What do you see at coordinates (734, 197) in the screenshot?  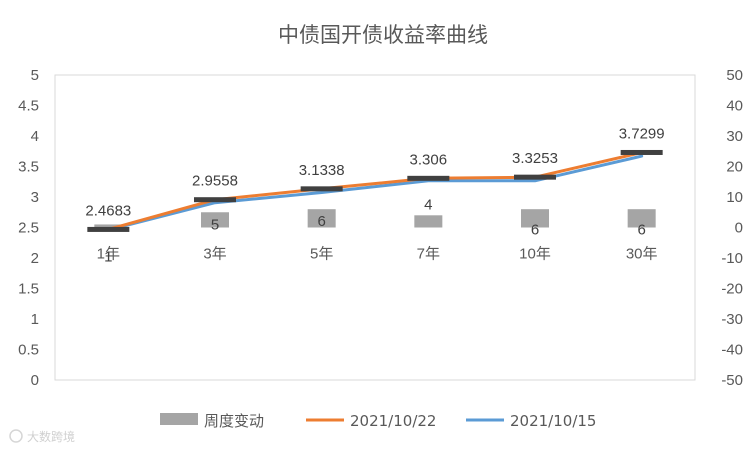 I see `right-axis-tick-label: 10` at bounding box center [734, 197].